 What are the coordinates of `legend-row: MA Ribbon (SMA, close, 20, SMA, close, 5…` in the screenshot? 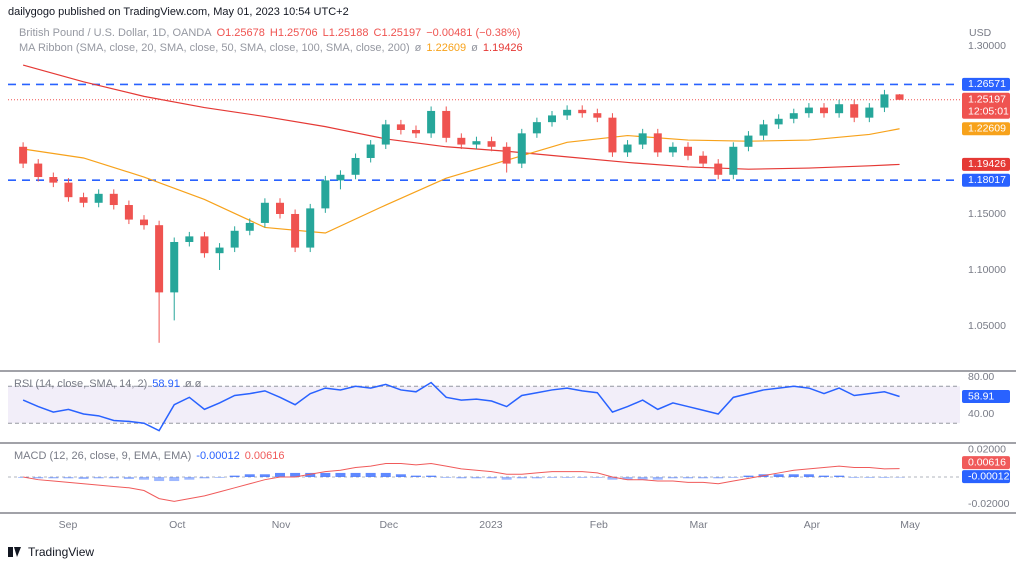 It's located at (271, 48).